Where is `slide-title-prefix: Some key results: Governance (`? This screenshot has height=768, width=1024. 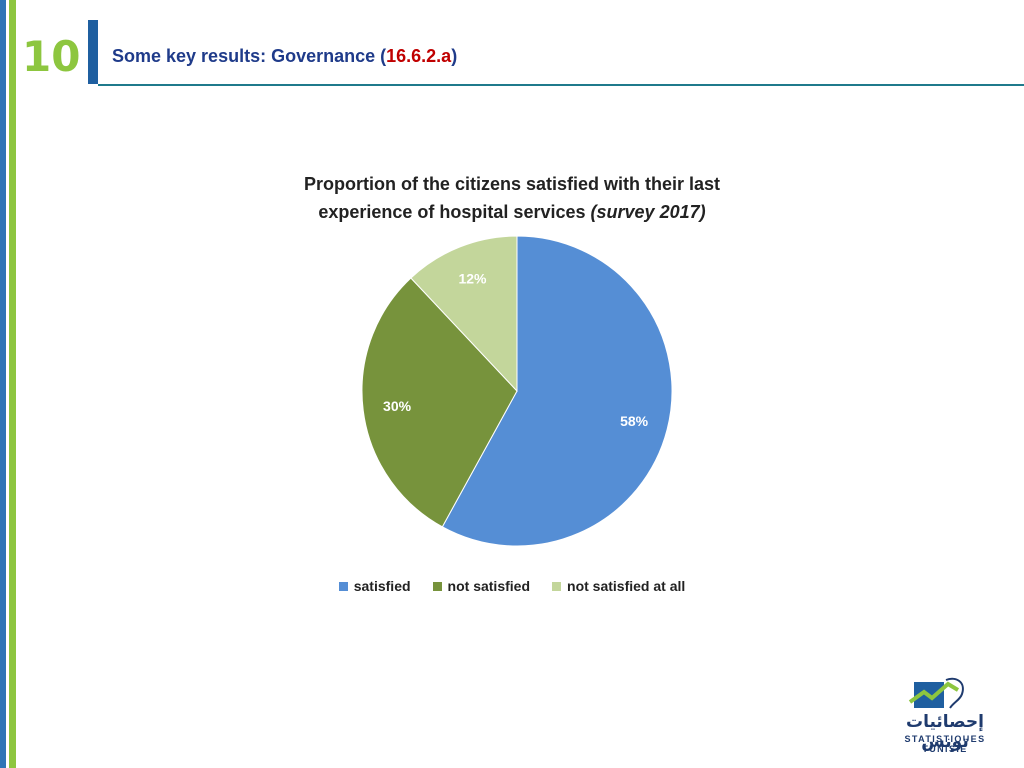
slide-title-prefix: Some key results: Governance ( is located at coordinates (249, 56).